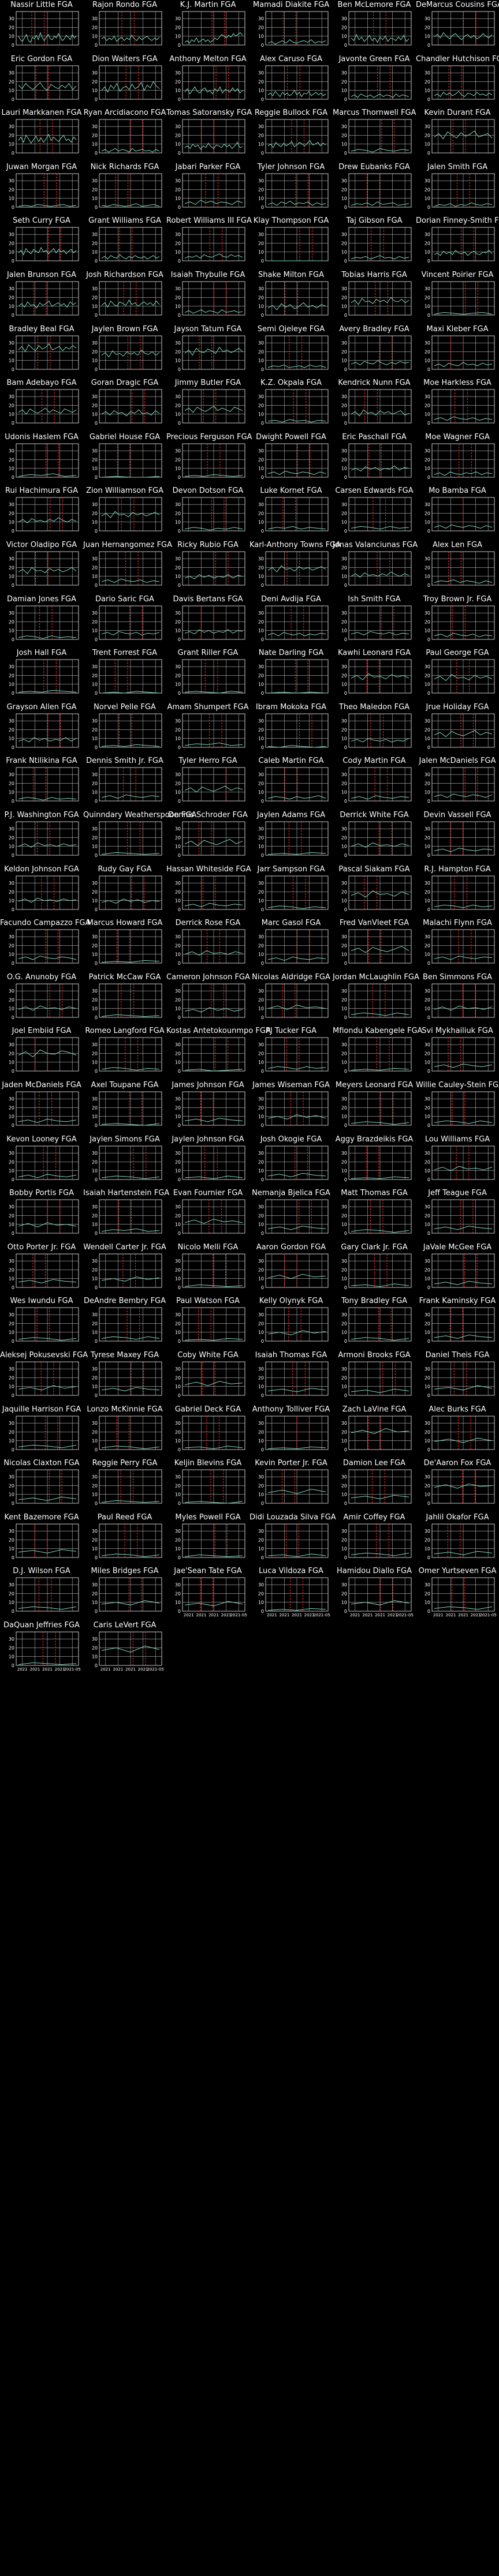 This screenshot has width=499, height=2576. What do you see at coordinates (208, 81) in the screenshot?
I see `chart-panel: Anthony Melton FGA 0 10 20 30` at bounding box center [208, 81].